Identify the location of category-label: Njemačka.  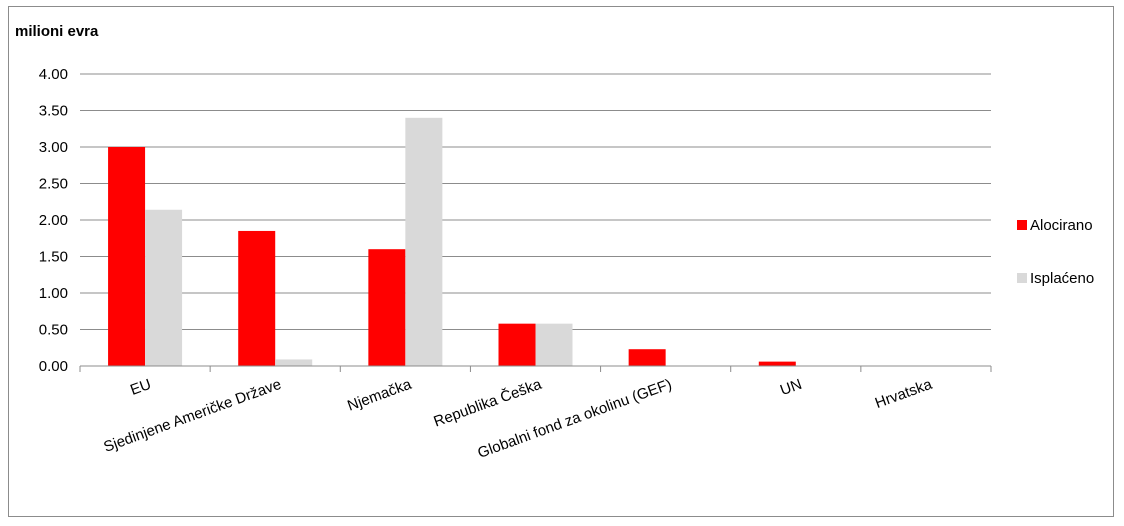
(379, 395).